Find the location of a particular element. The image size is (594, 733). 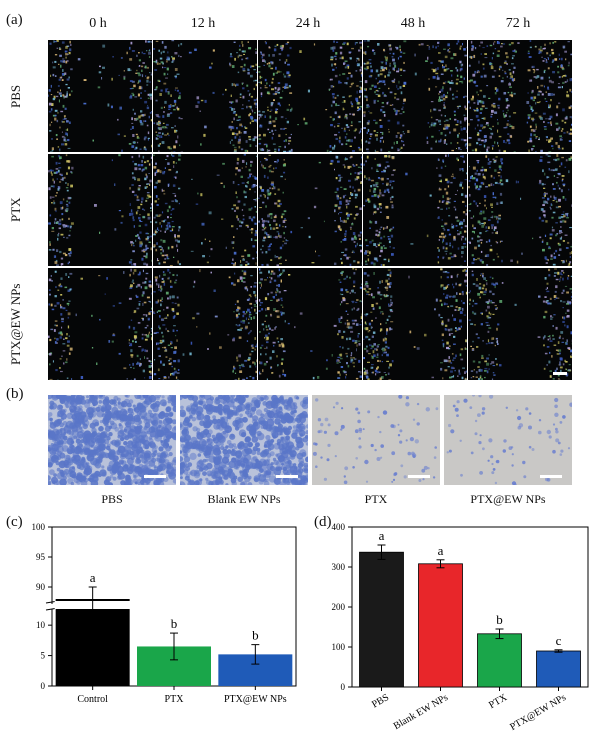

panel-label-b: (b) is located at coordinates (15, 394).